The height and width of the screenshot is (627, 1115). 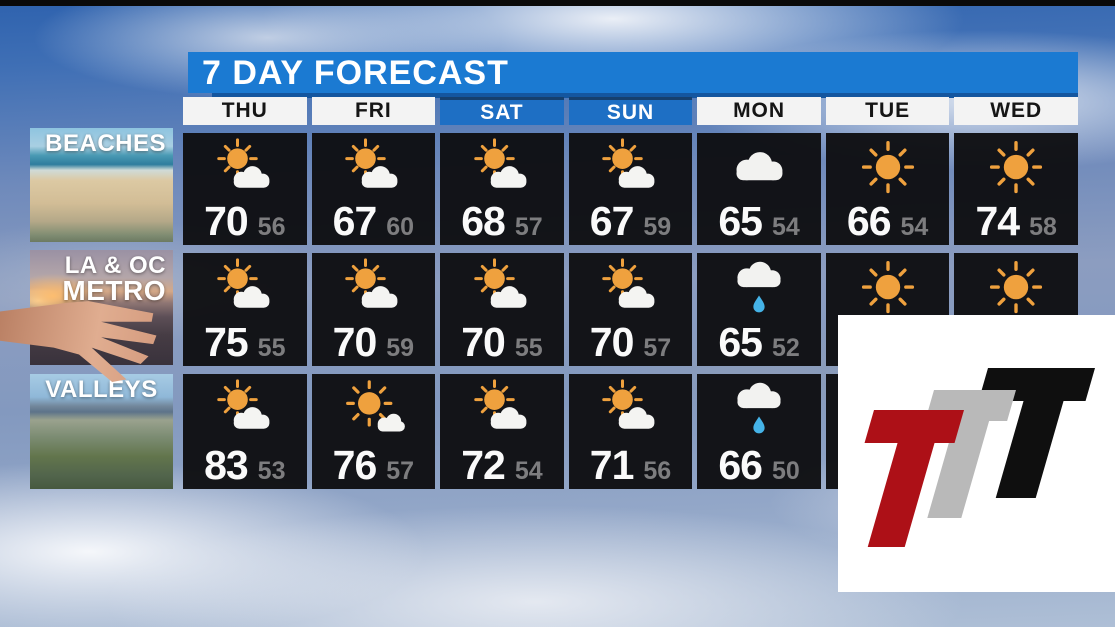 I want to click on day-header-thu: THU, so click(x=245, y=111).